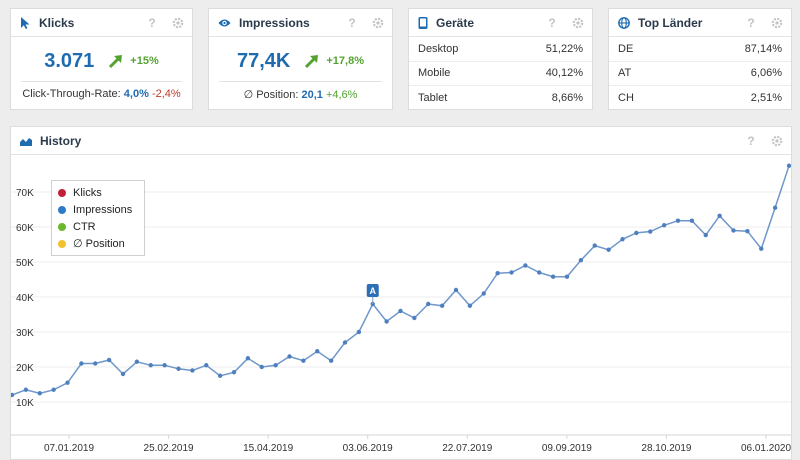  I want to click on legend-item-impressions: Impressions, so click(98, 209).